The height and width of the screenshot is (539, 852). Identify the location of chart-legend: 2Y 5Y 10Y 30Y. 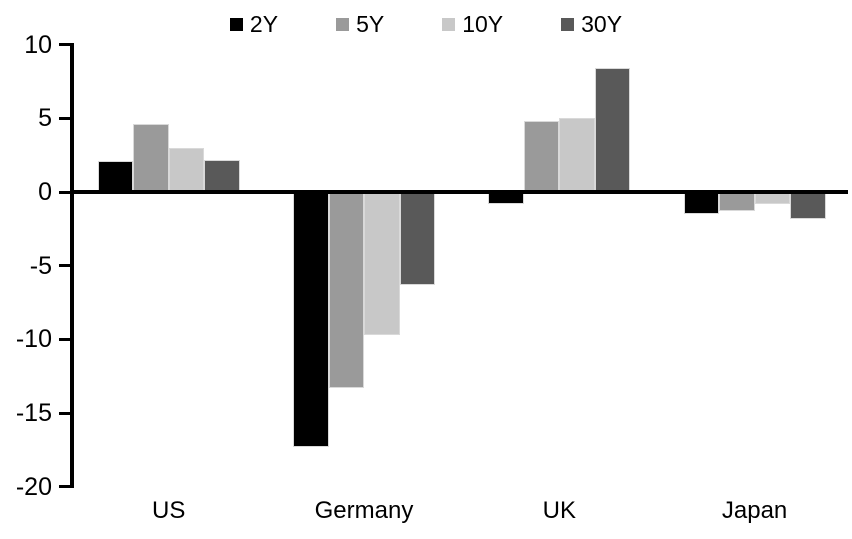
(426, 24).